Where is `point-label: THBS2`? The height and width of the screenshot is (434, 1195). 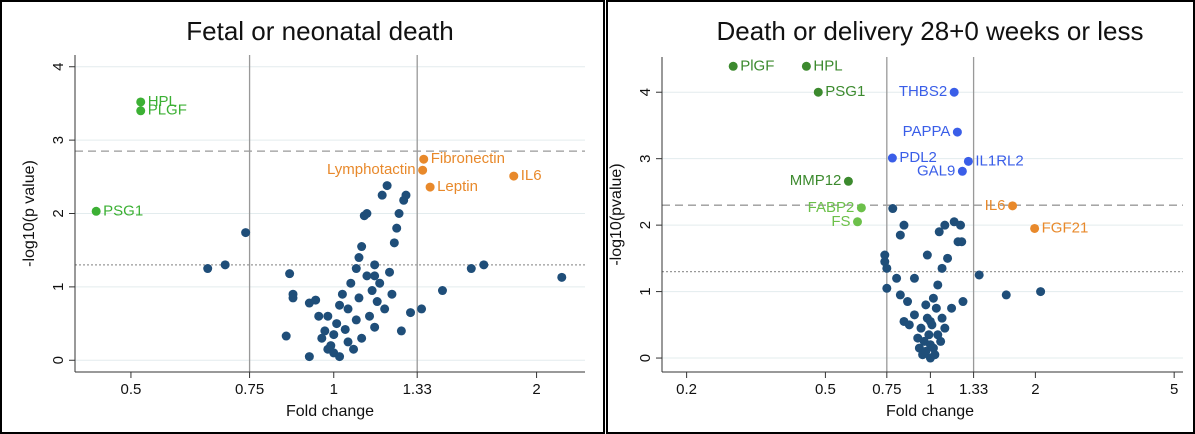
point-label: THBS2 is located at coordinates (923, 91).